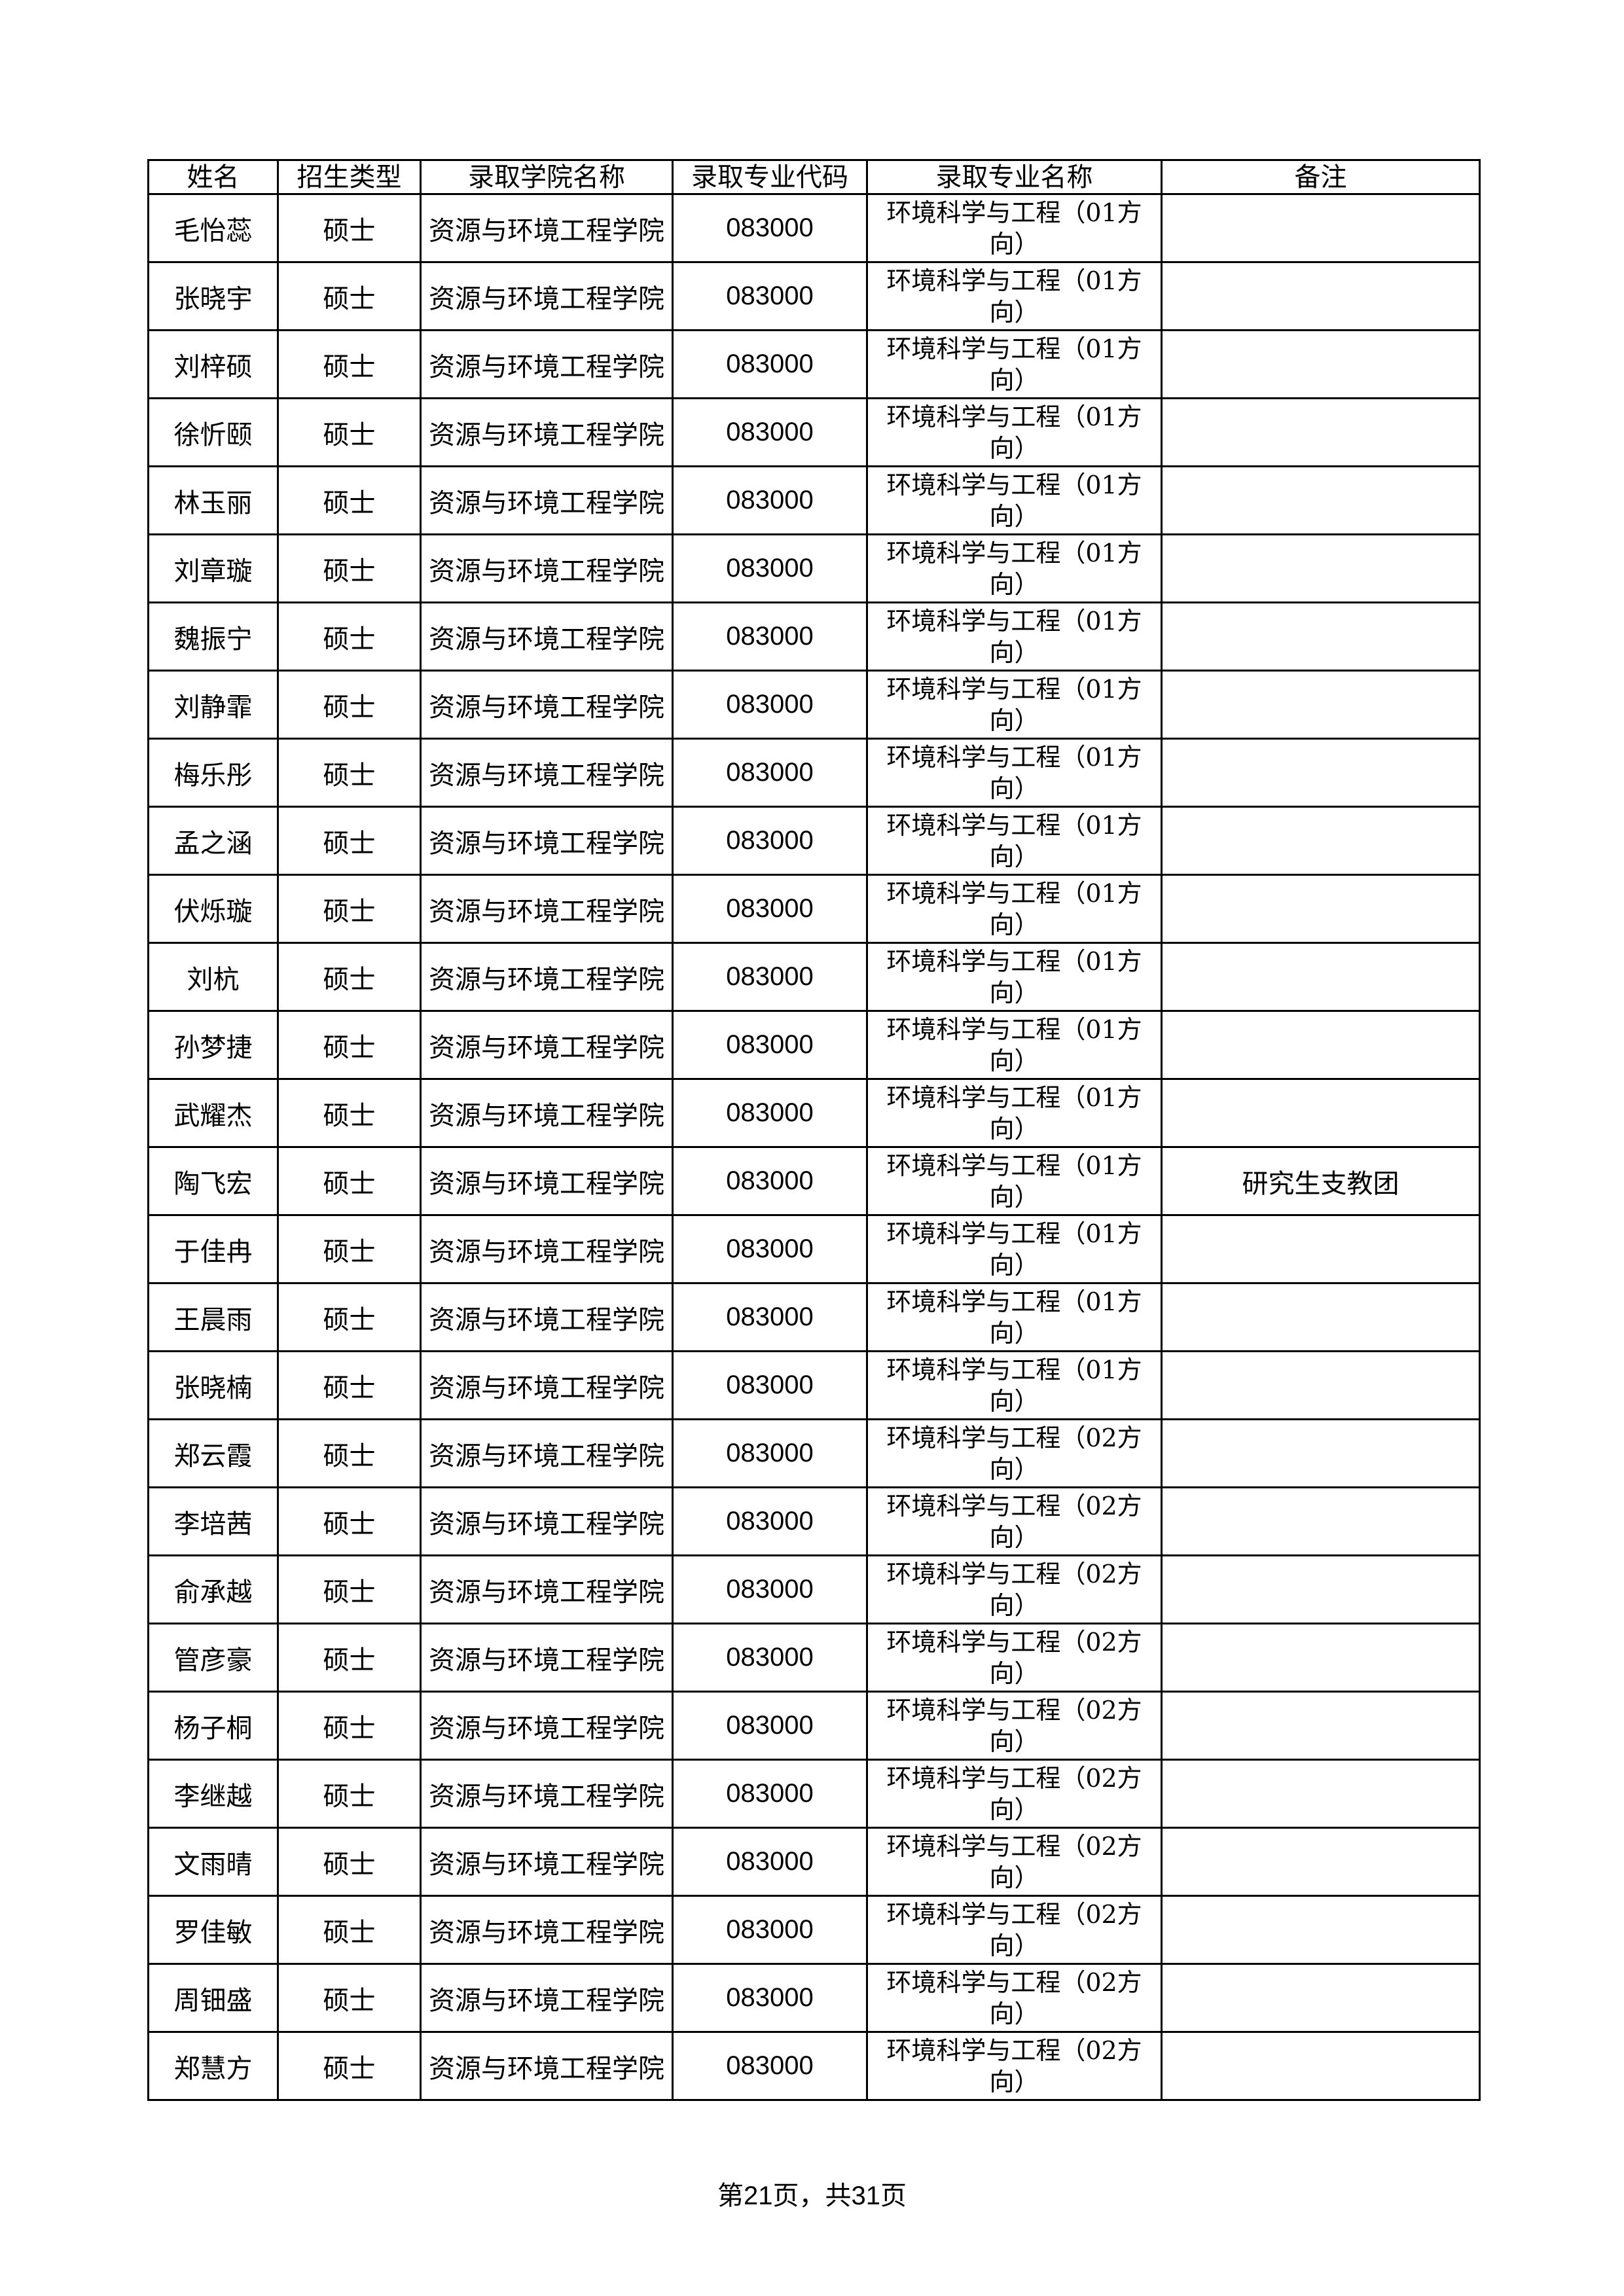  What do you see at coordinates (730, 2196) in the screenshot?
I see `footer-text: 第` at bounding box center [730, 2196].